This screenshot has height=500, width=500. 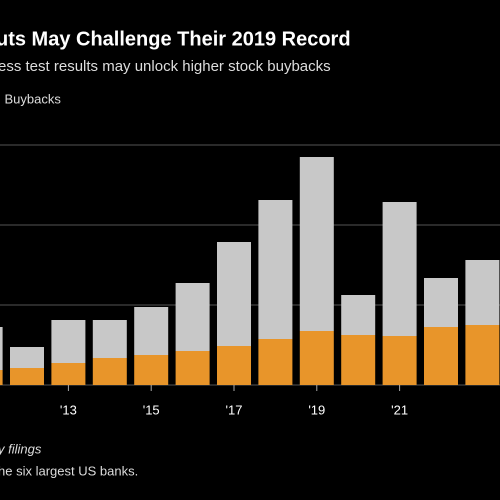 What do you see at coordinates (30, 98) in the screenshot?
I see `legend-label: l Buybacks` at bounding box center [30, 98].